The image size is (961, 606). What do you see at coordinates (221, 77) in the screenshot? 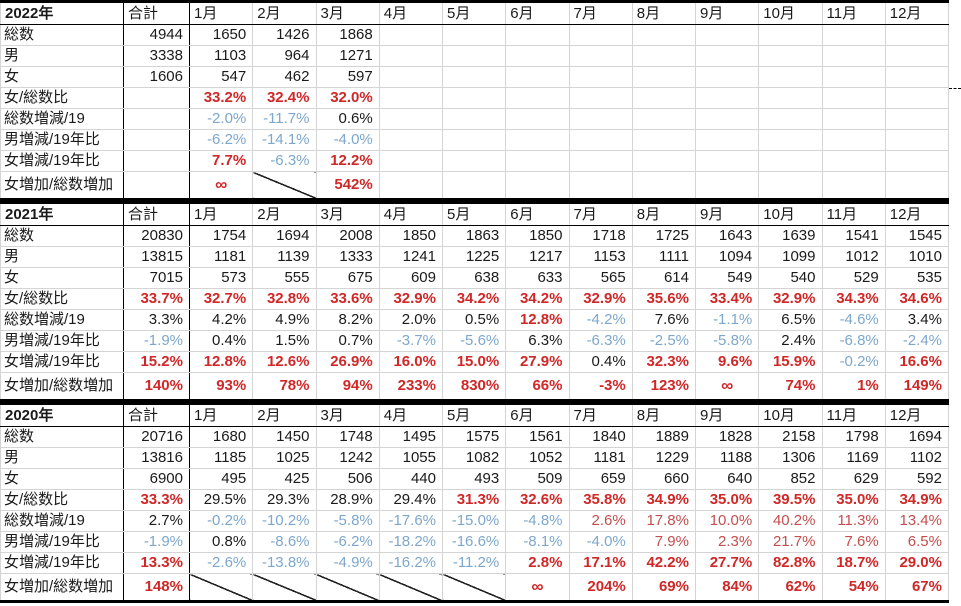
I see `cell: 547` at bounding box center [221, 77].